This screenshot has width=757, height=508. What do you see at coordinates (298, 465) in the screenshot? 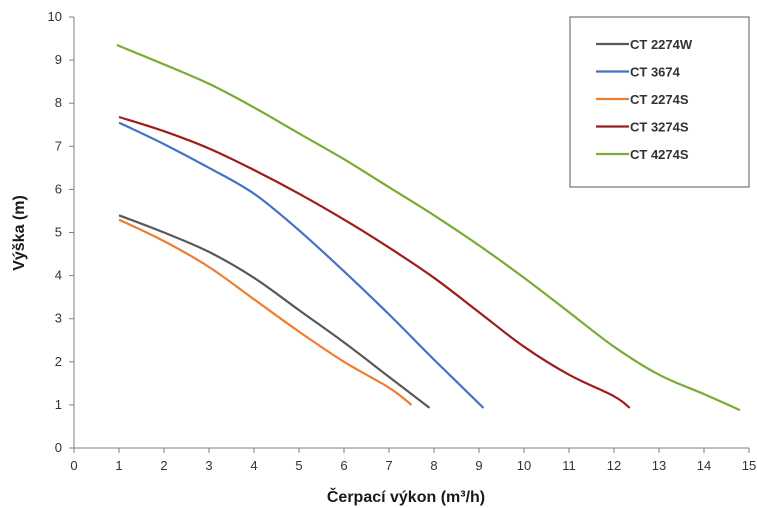
I see `x-tick-label: 5` at bounding box center [298, 465].